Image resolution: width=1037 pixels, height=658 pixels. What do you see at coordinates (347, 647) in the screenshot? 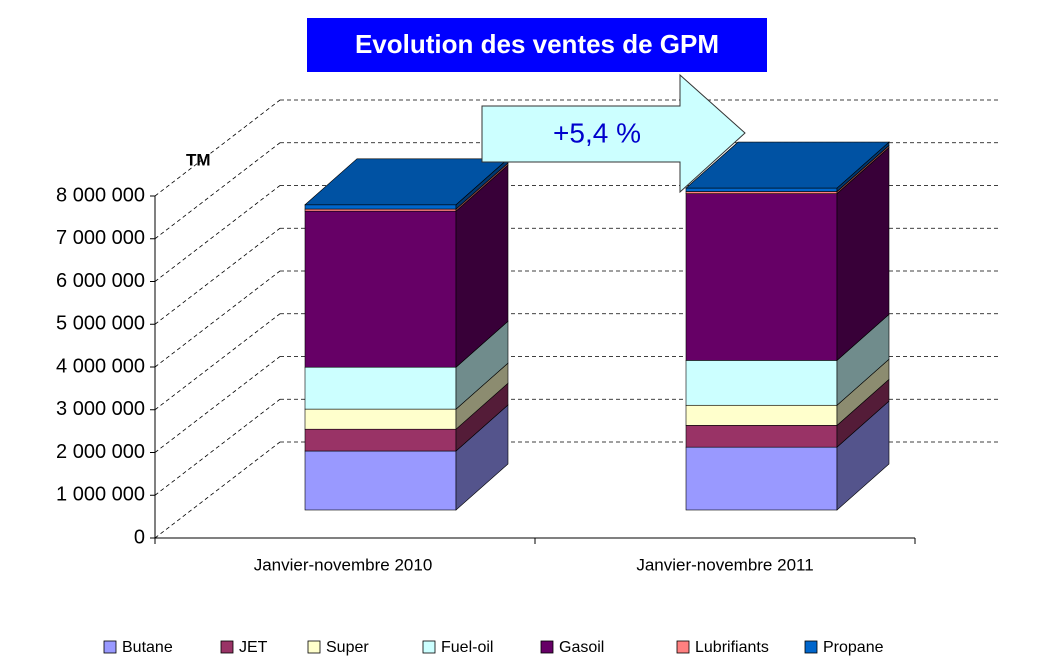
I see `legend-label: Super` at bounding box center [347, 647].